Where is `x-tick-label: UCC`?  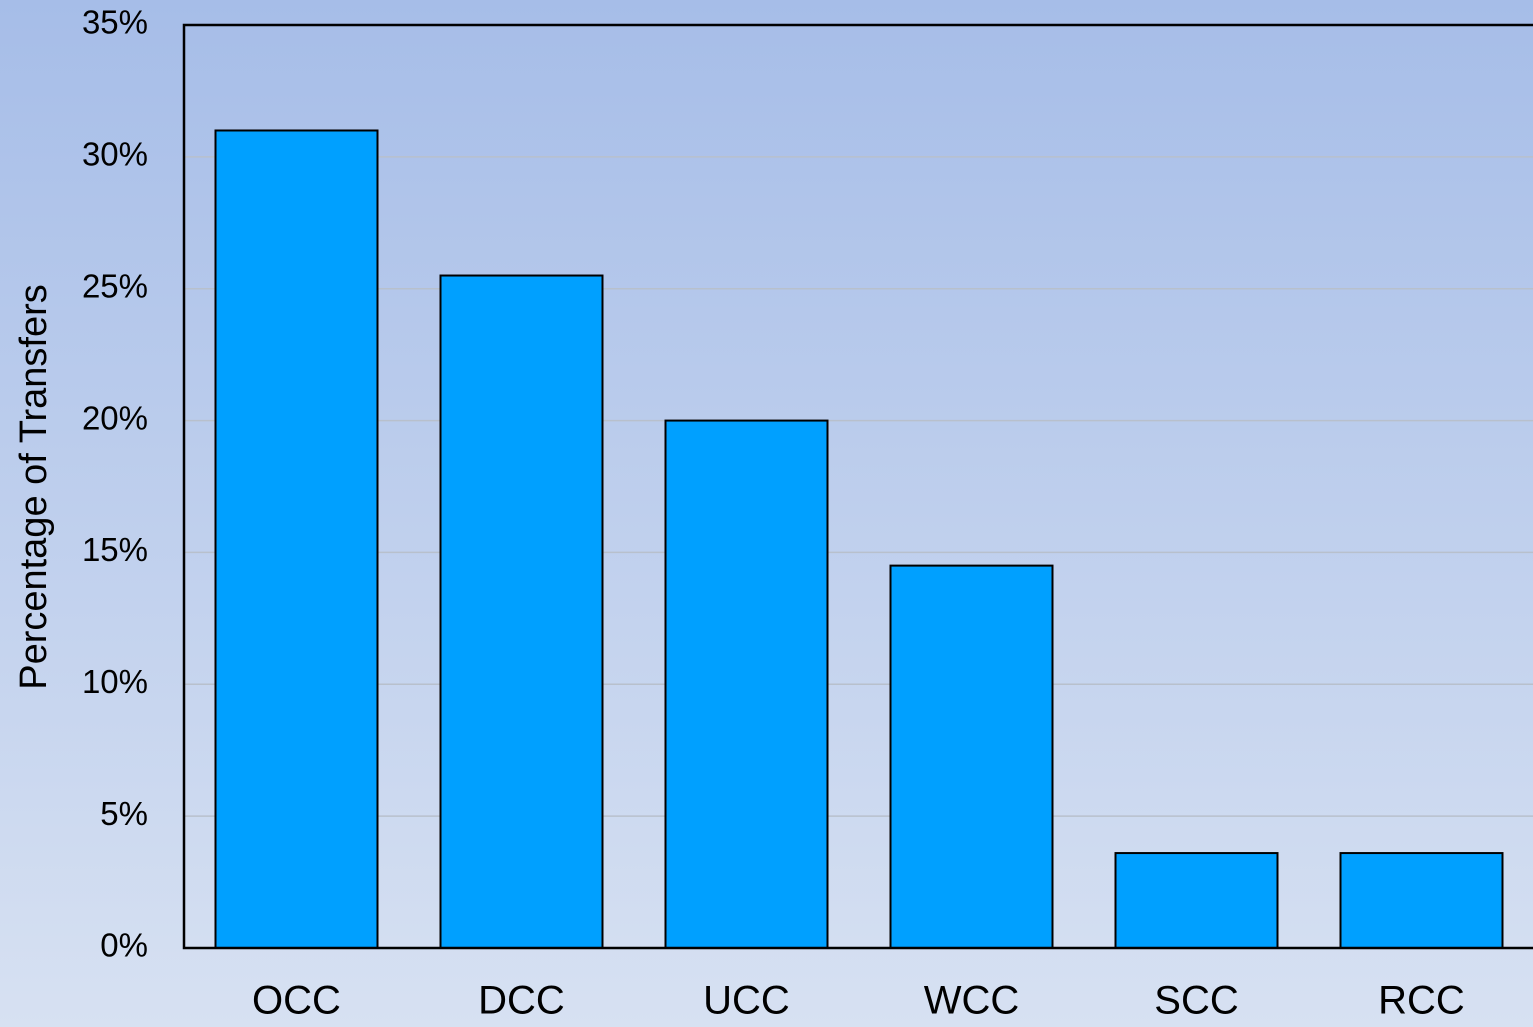 x-tick-label: UCC is located at coordinates (746, 1001).